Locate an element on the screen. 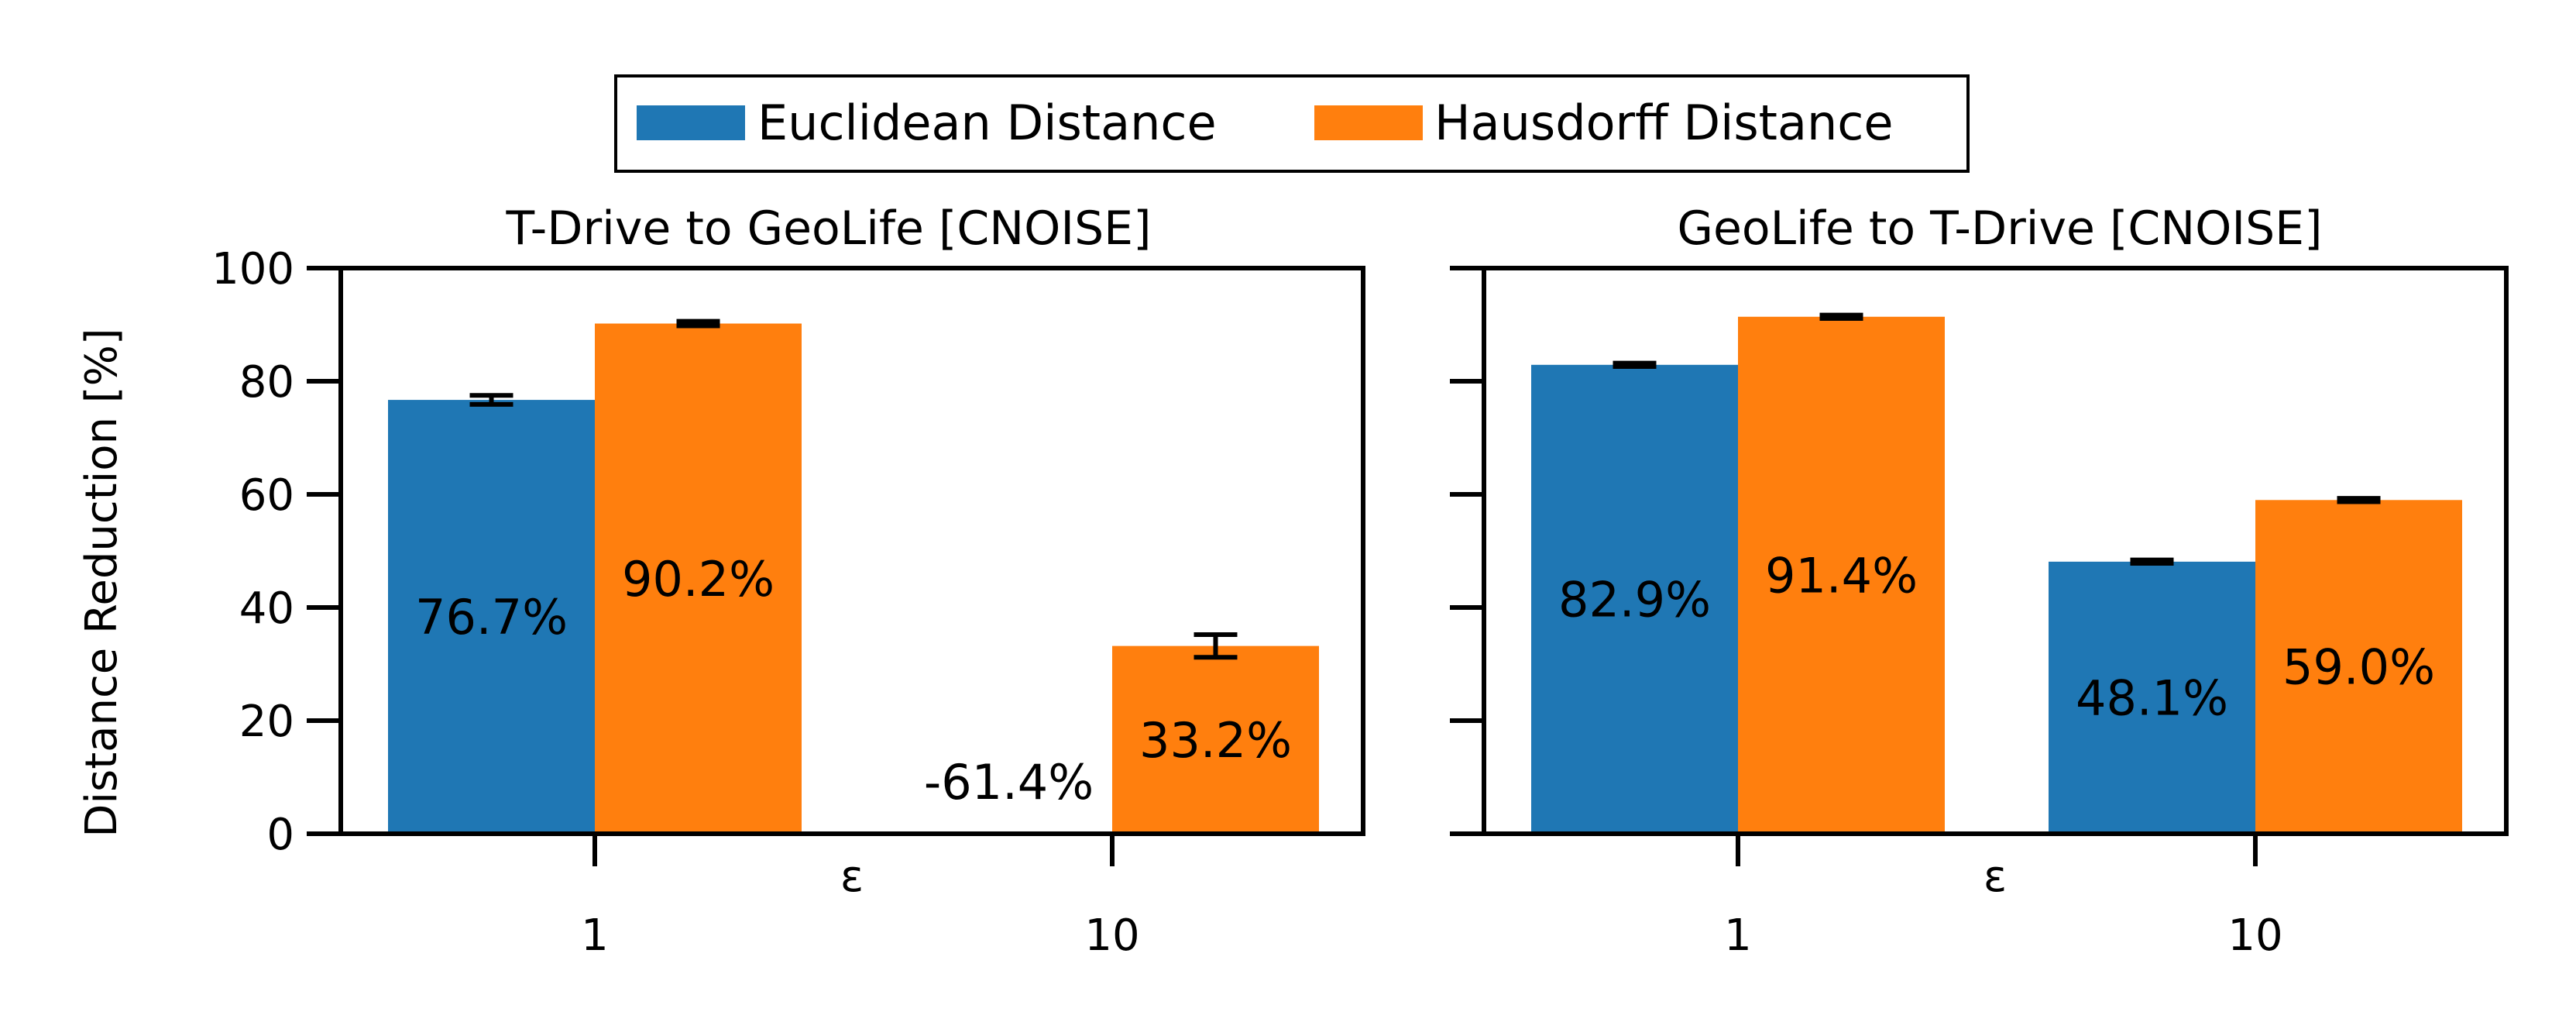 The image size is (2576, 1036). y-tick-label: 40 is located at coordinates (266, 609).